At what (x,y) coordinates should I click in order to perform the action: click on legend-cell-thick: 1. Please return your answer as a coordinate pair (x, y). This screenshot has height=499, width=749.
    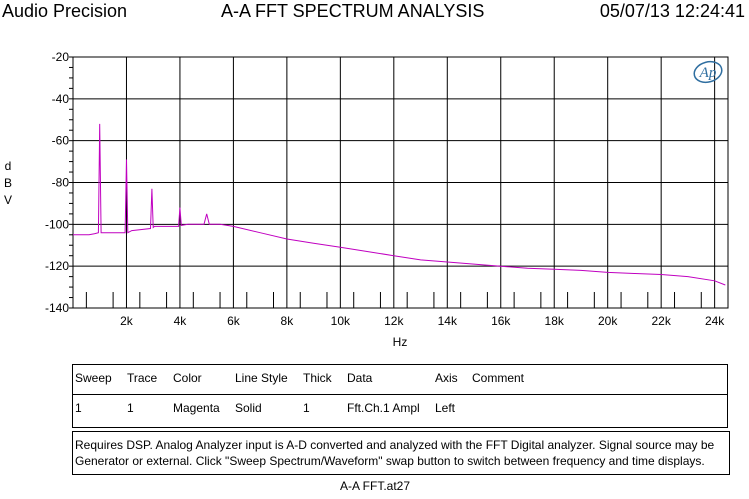
    Looking at the image, I should click on (306, 408).